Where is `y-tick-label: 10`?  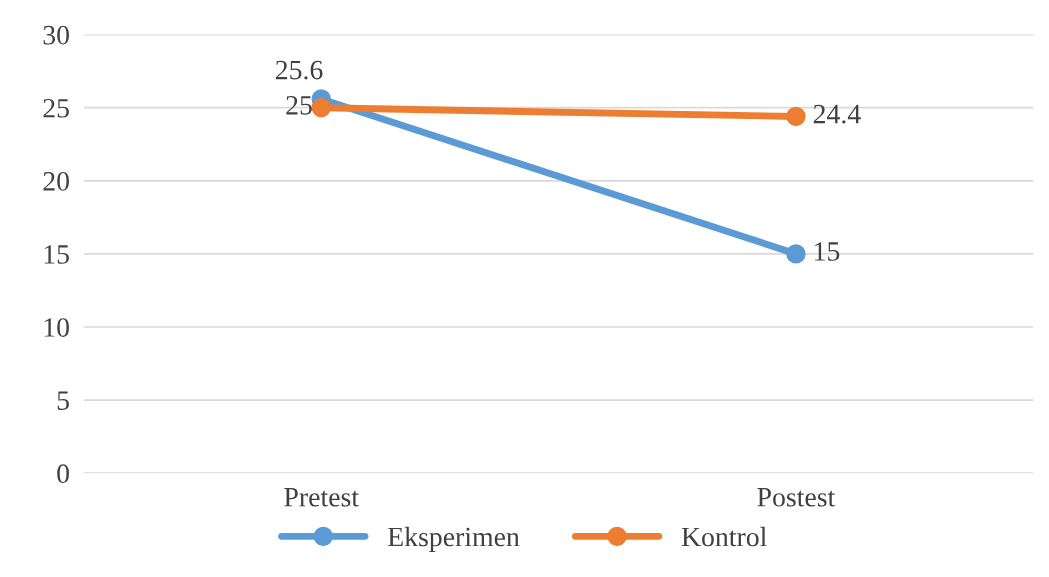 y-tick-label: 10 is located at coordinates (56, 327).